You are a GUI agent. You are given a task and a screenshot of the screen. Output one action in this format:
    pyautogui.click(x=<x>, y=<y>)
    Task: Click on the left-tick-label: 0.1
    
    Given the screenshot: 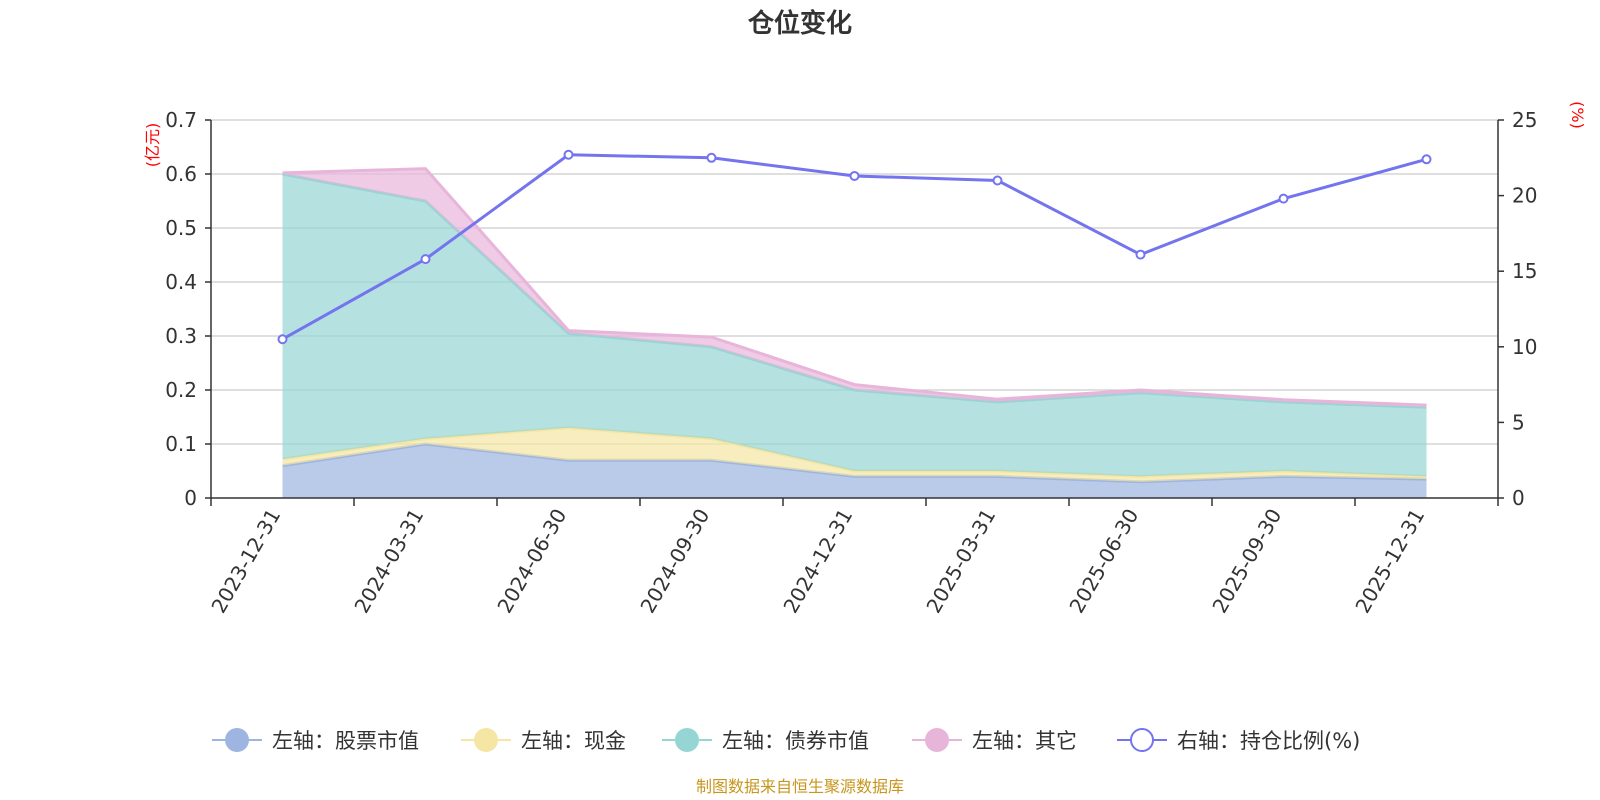 What is the action you would take?
    pyautogui.click(x=181, y=444)
    